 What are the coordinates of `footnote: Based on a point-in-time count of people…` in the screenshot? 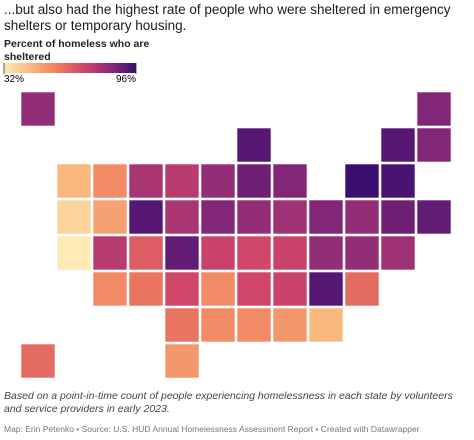 It's located at (228, 402).